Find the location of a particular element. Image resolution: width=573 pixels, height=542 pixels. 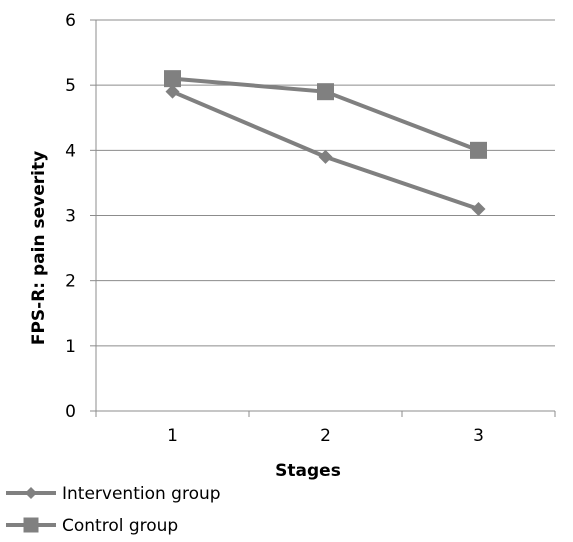

y-tick-label: 4 is located at coordinates (70, 151).